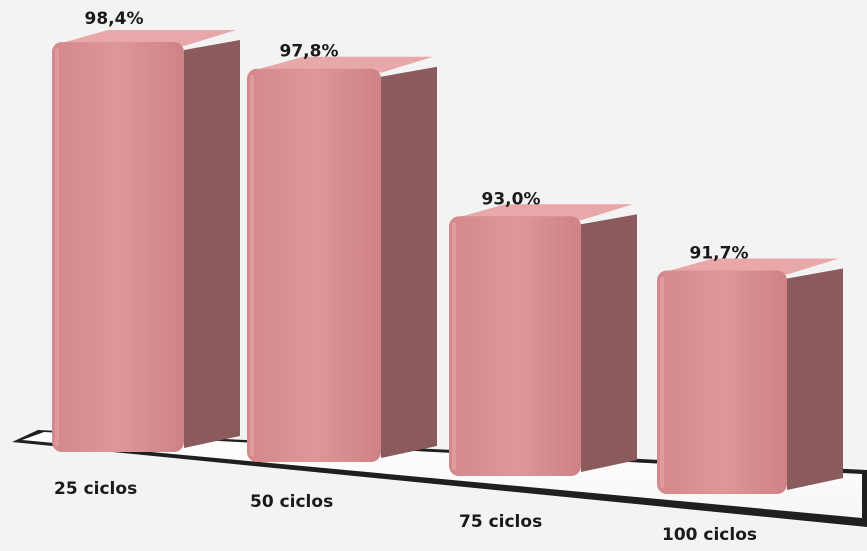  I want to click on x-tick-label: 100 ciclos, so click(709, 535).